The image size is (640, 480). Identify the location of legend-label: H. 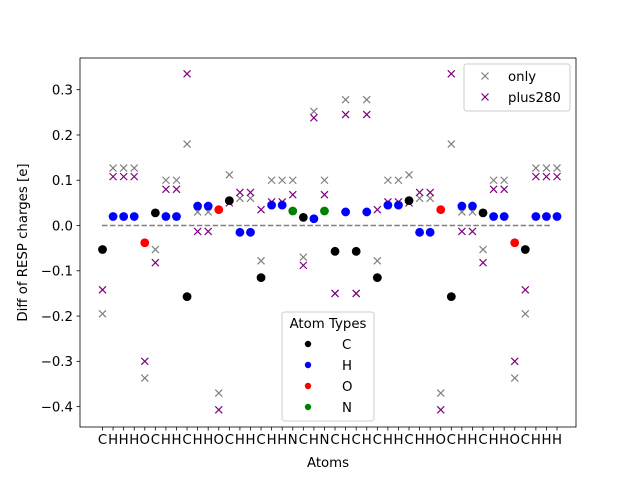
(347, 366).